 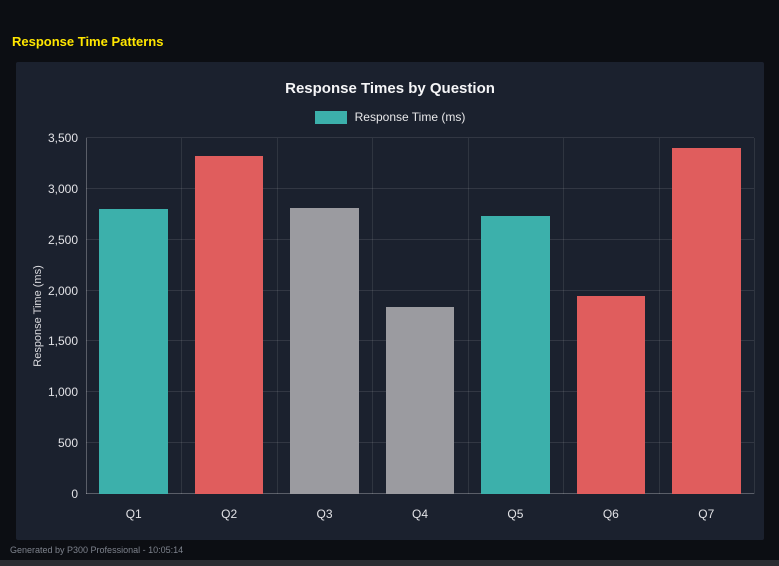 I want to click on bar-q6, so click(x=611, y=394).